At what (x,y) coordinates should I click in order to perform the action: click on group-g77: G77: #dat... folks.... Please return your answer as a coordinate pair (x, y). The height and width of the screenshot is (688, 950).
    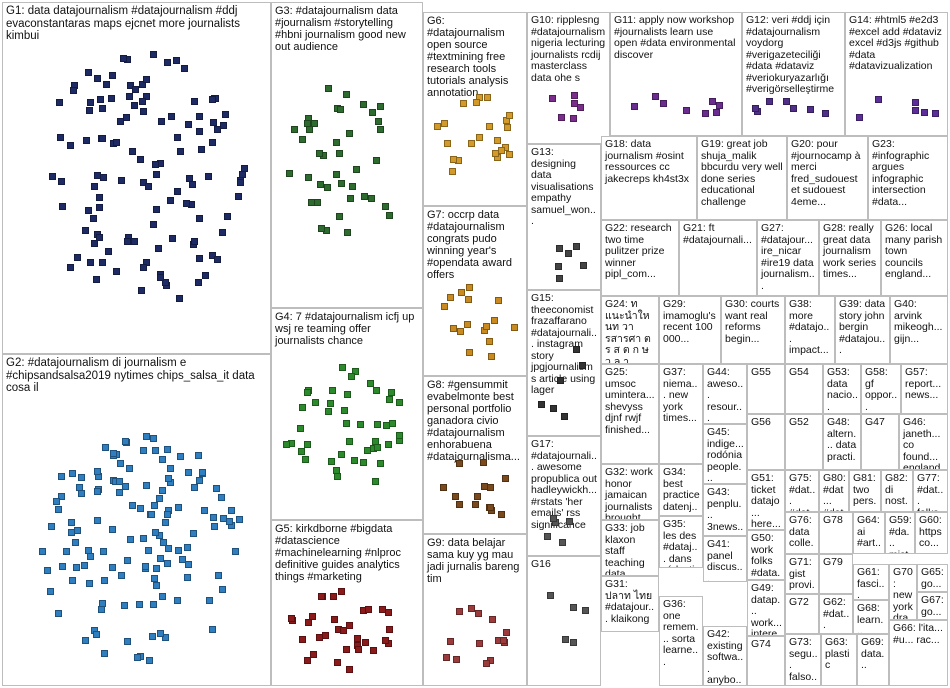
    Looking at the image, I should click on (930, 491).